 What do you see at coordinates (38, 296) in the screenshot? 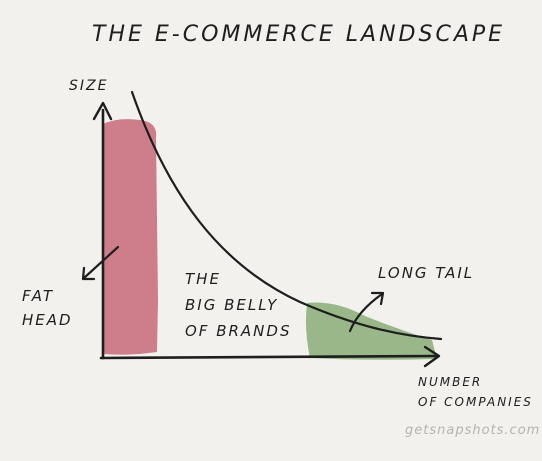
I see `fat-head-label-line-1: FAT` at bounding box center [38, 296].